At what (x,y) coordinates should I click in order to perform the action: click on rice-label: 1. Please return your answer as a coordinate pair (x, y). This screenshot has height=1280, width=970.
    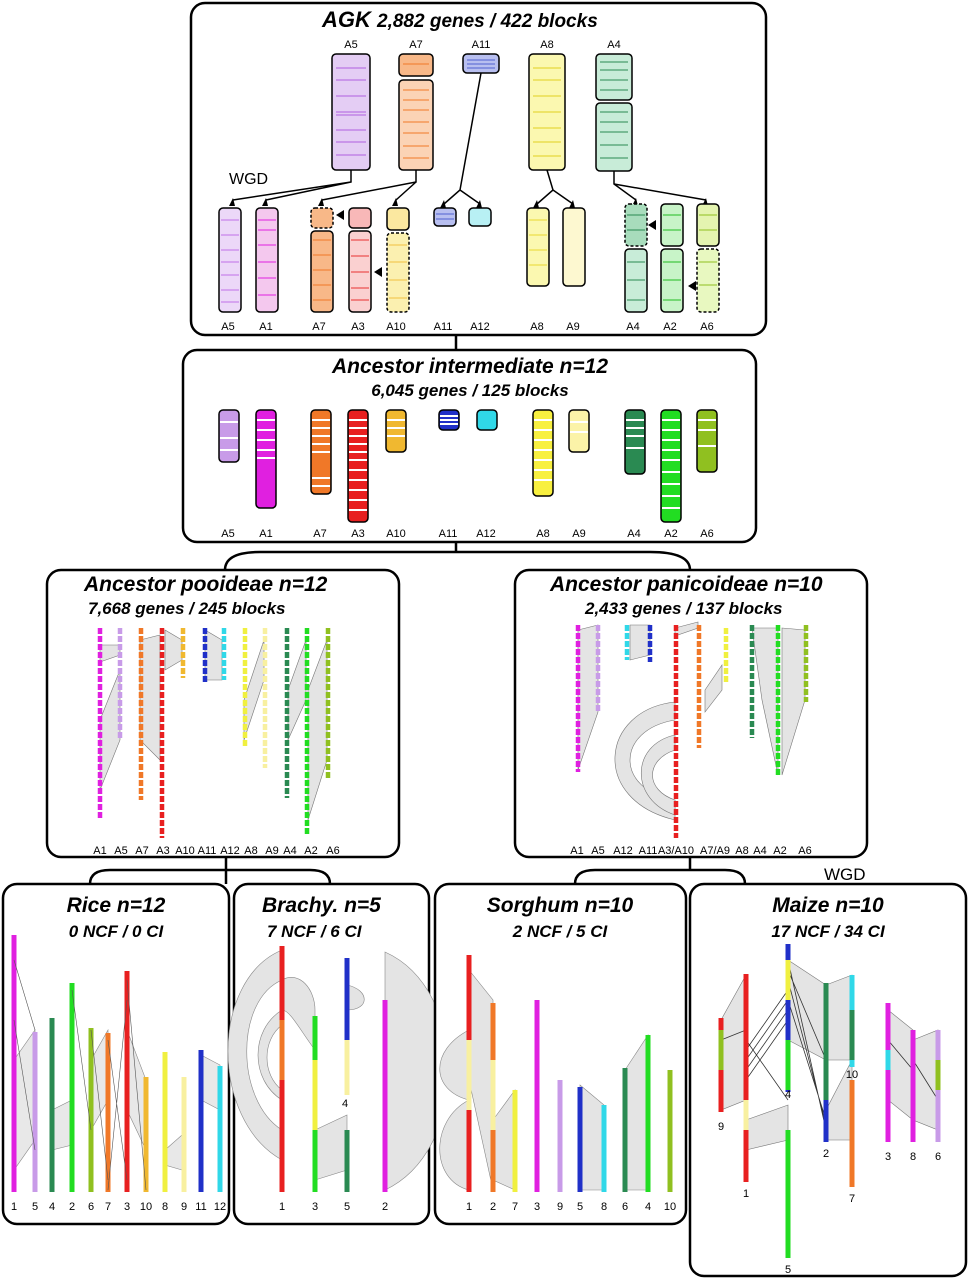
    Looking at the image, I should click on (14, 1207).